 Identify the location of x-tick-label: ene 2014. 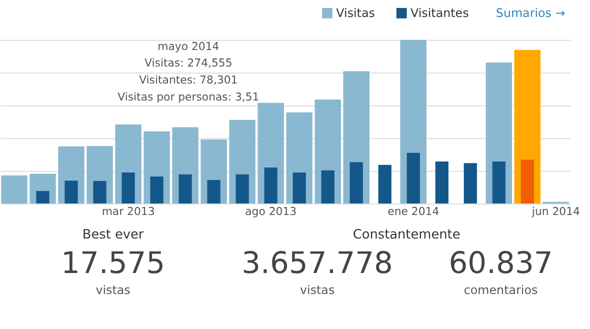
(414, 211).